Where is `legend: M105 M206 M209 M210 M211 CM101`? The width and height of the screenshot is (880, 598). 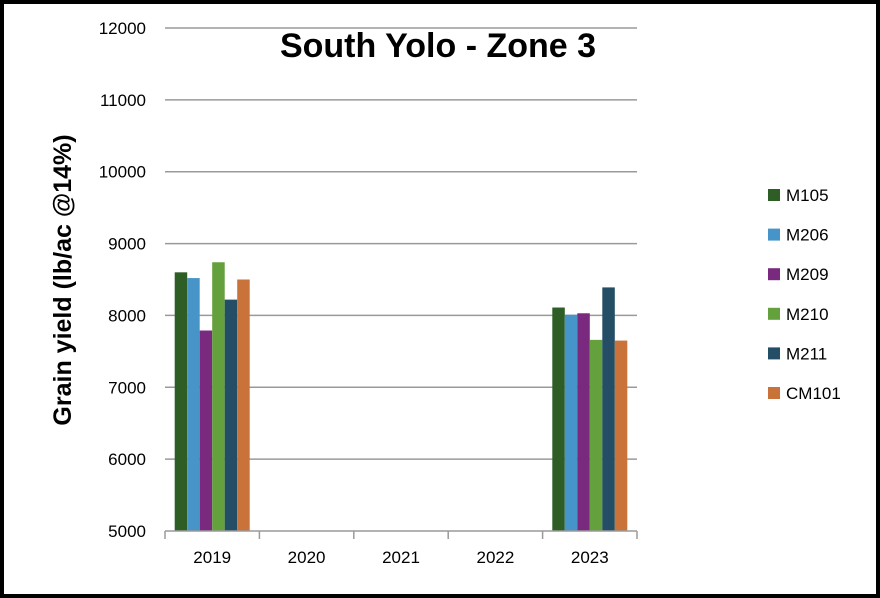 legend: M105 M206 M209 M210 M211 CM101 is located at coordinates (804, 294).